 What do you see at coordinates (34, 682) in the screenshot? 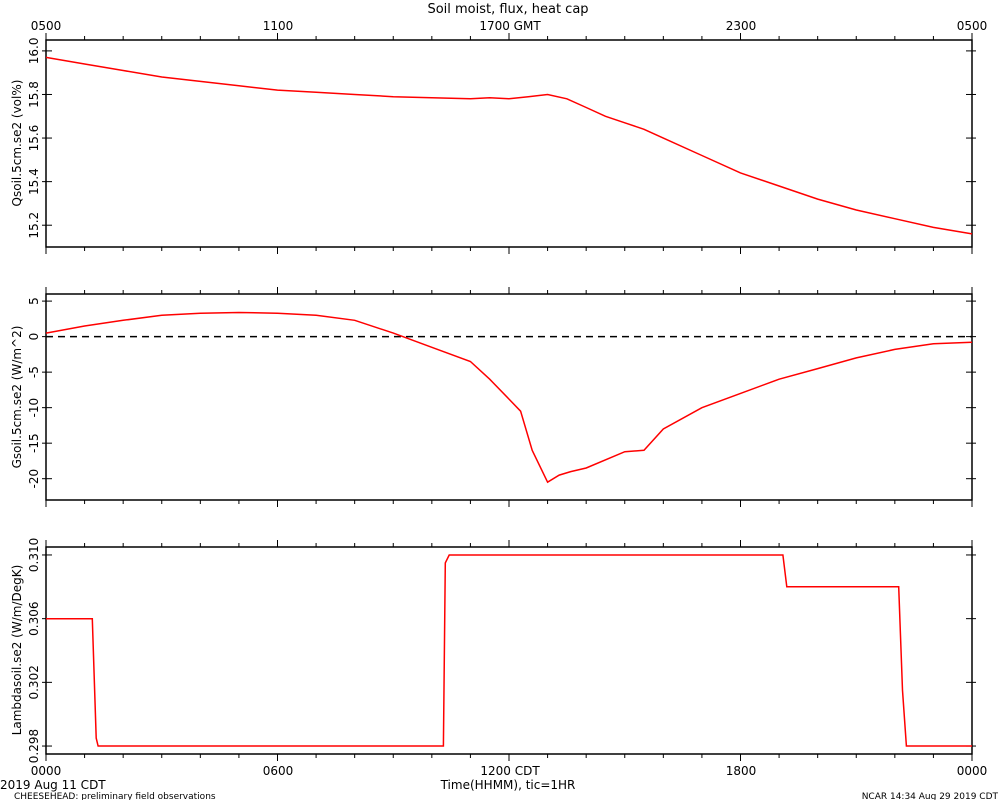
I see `y-tick-label: 0.302` at bounding box center [34, 682].